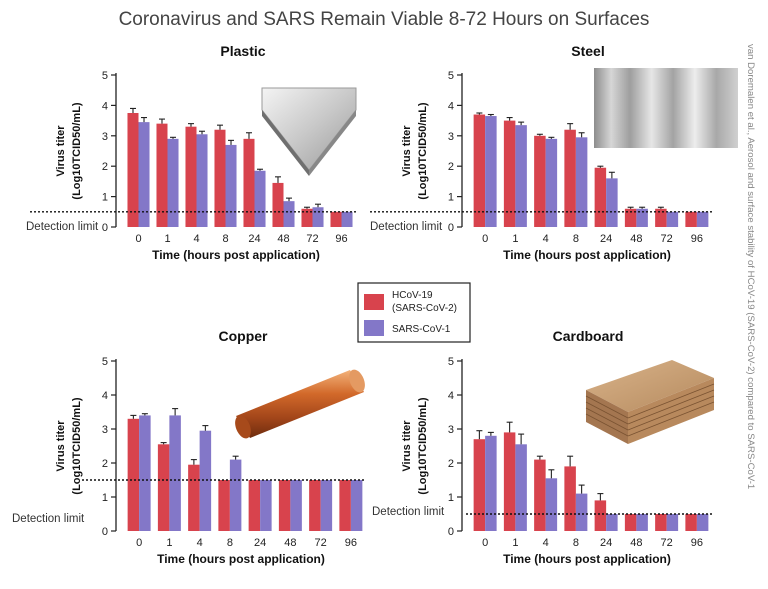 The image size is (768, 589). Describe the element at coordinates (588, 336) in the screenshot. I see `cardboard-chart-title: Cardboard` at that location.